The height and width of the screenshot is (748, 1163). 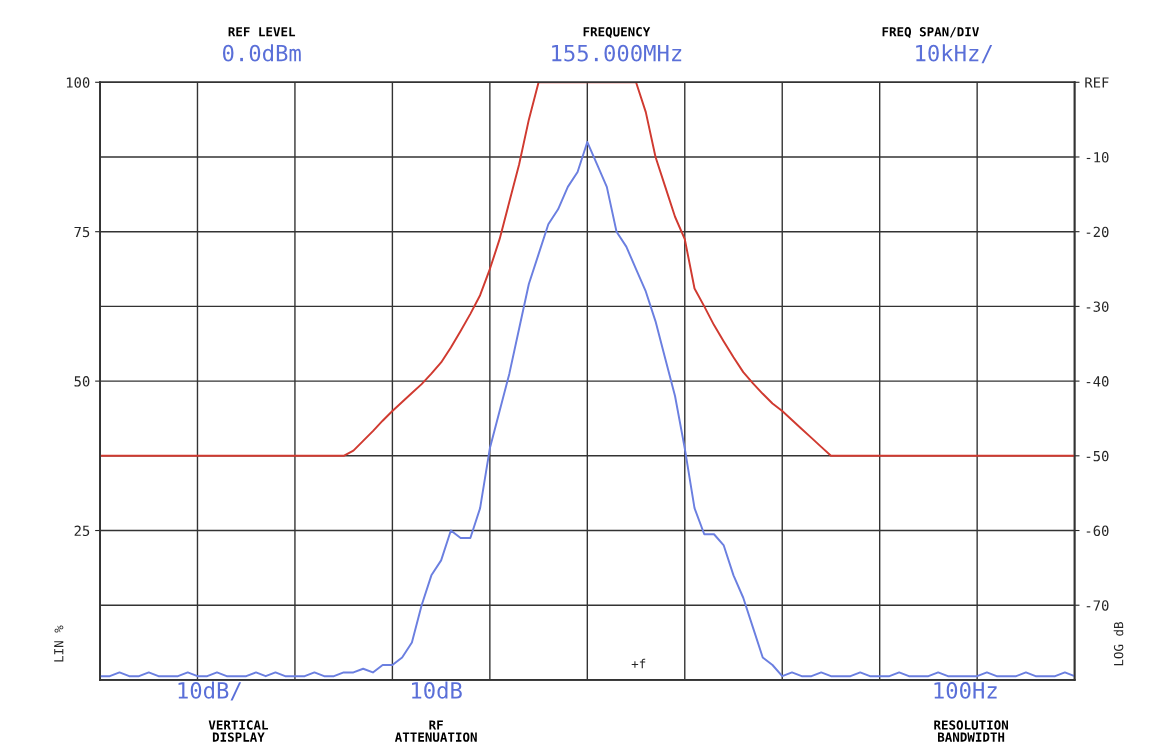 I want to click on y2-tick-label: REF, so click(x=1097, y=82).